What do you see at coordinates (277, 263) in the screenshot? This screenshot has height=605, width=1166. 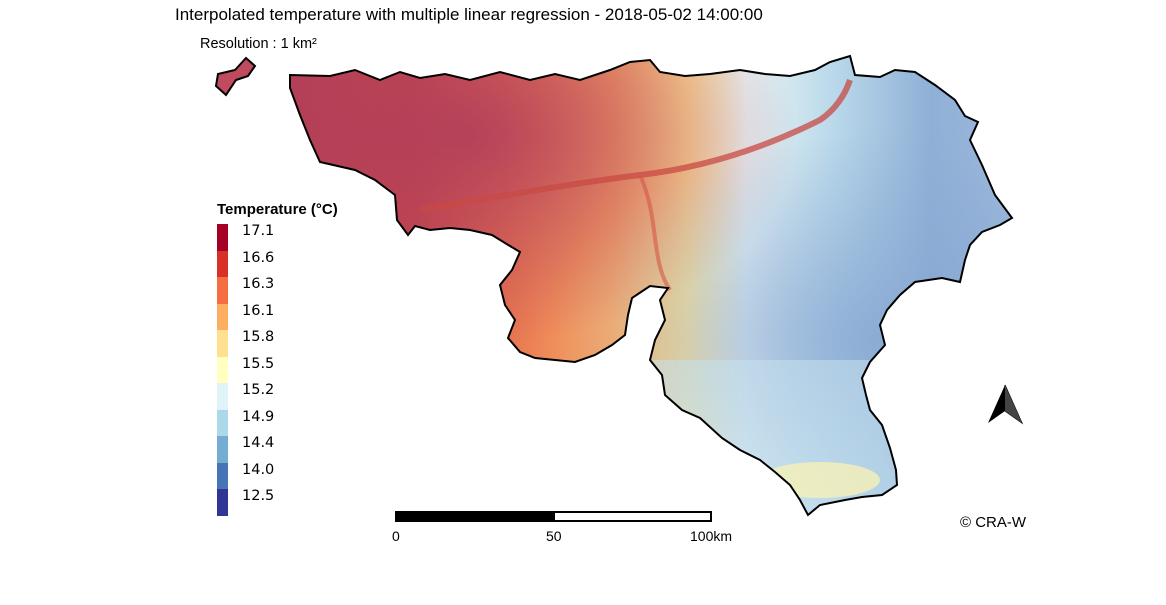 I see `legend-item: 16.6` at bounding box center [277, 263].